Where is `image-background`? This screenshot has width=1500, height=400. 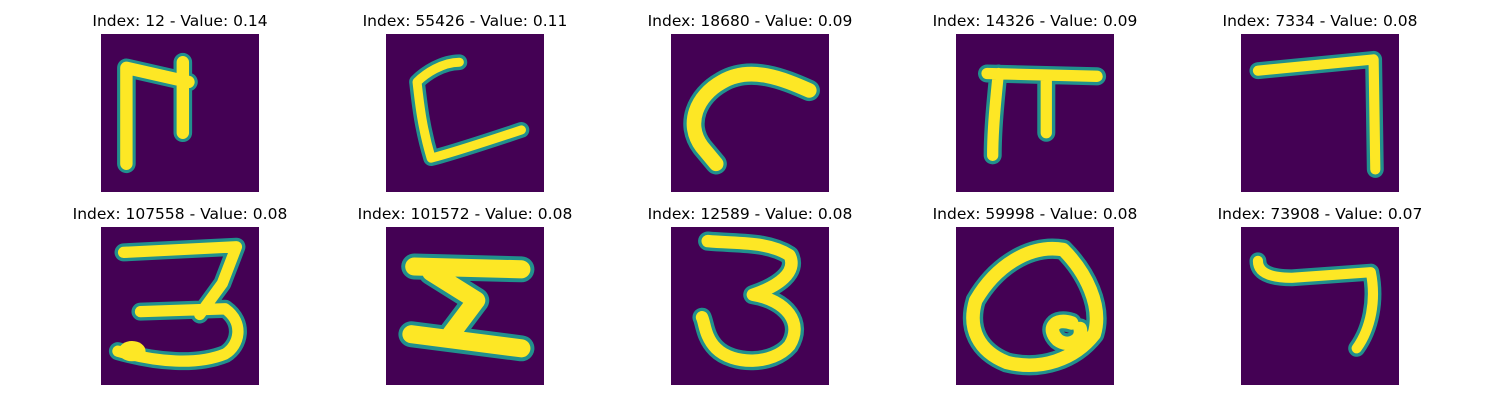
image-background is located at coordinates (1035, 113).